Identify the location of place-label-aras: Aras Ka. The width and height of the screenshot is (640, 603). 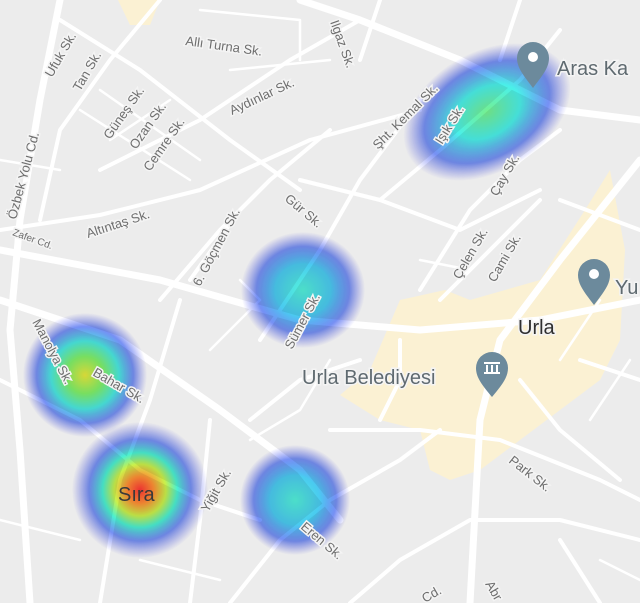
(593, 69).